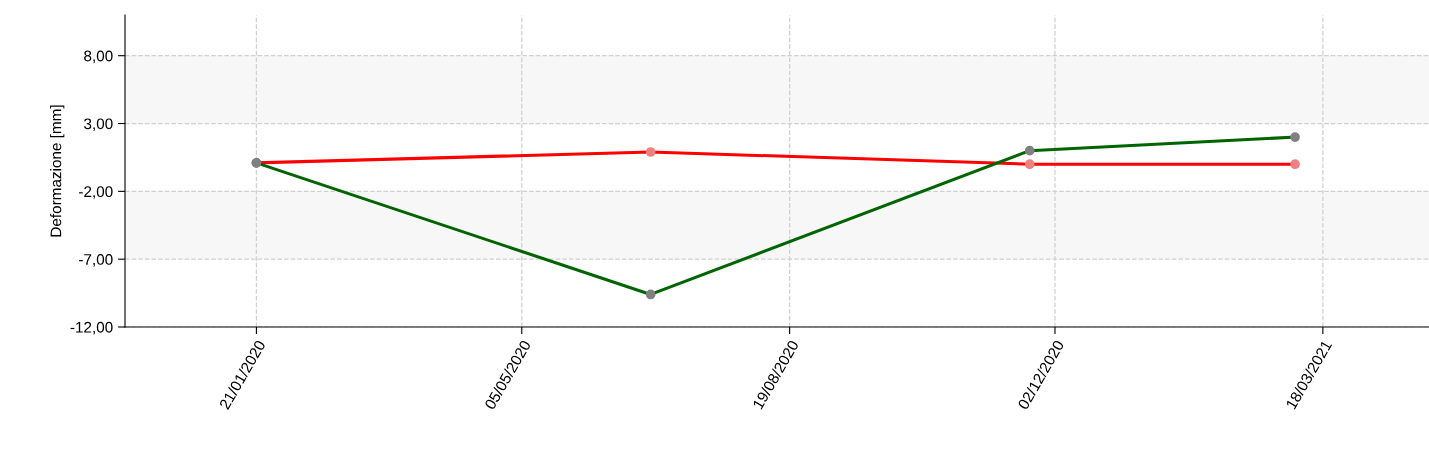  What do you see at coordinates (57, 171) in the screenshot?
I see `y-axis-title: Deformazione [mm]` at bounding box center [57, 171].